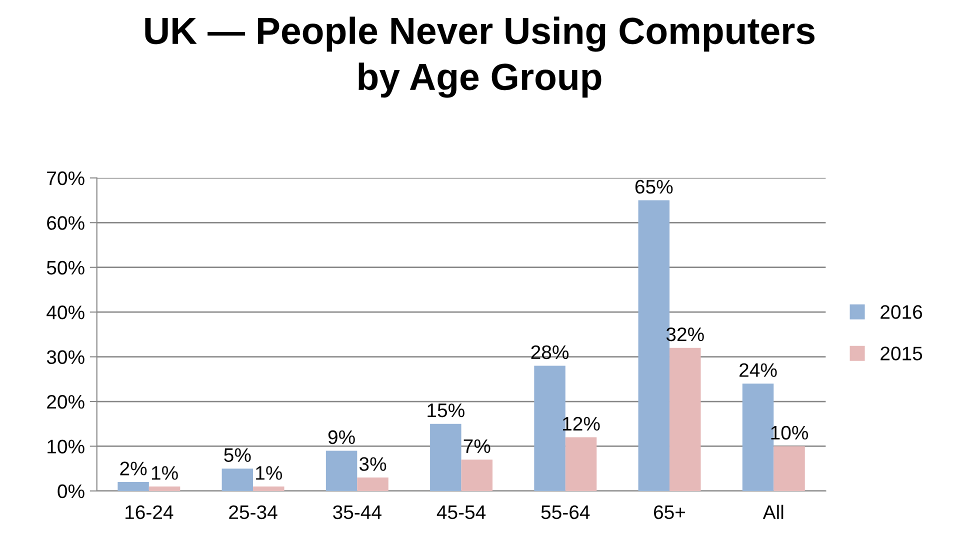  I want to click on data-label: 7%, so click(477, 446).